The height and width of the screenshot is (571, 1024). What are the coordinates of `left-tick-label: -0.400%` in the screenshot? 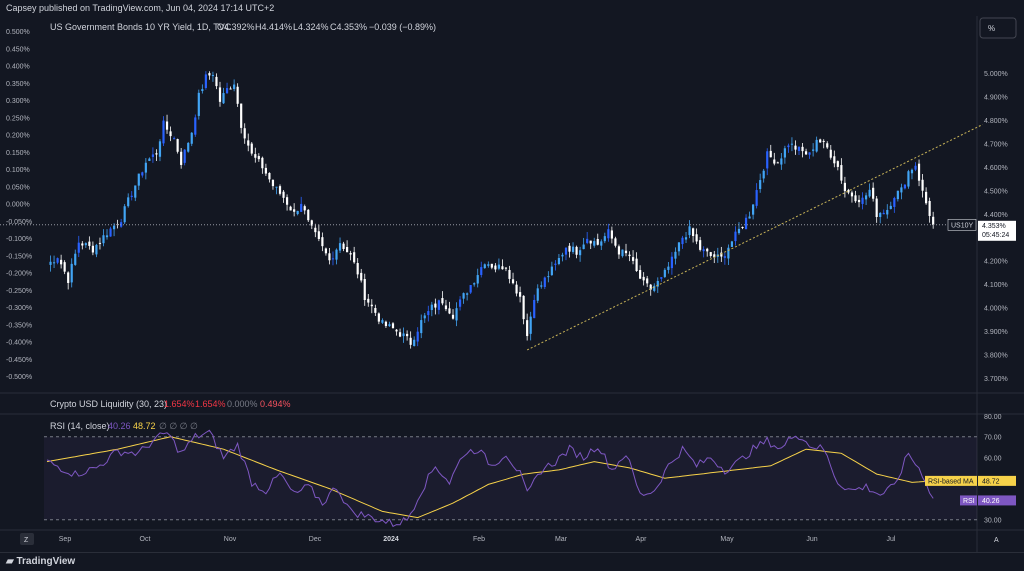 It's located at (19, 343).